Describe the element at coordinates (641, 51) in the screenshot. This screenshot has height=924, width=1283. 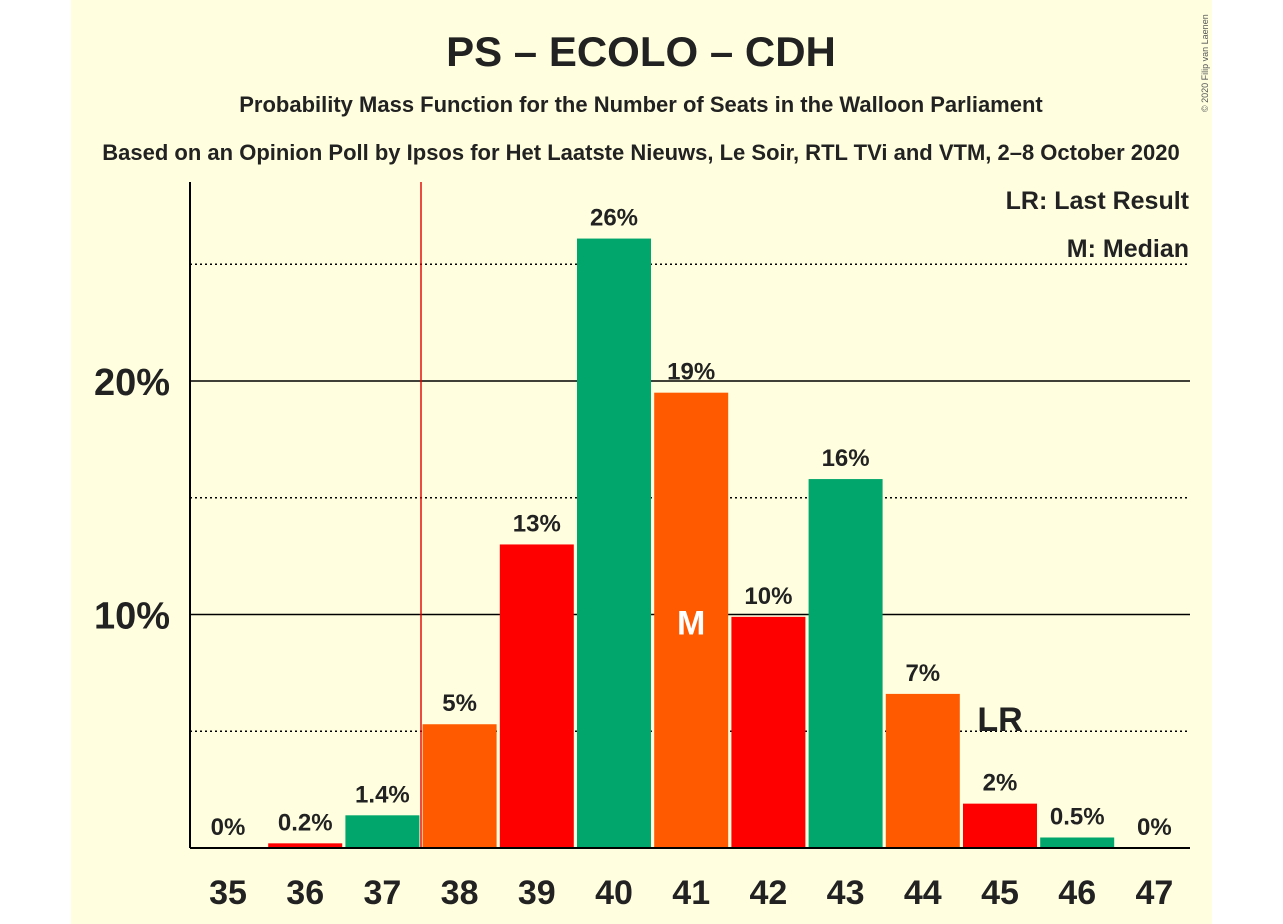
I see `chart-title: PS – ECOLO – CDH` at that location.